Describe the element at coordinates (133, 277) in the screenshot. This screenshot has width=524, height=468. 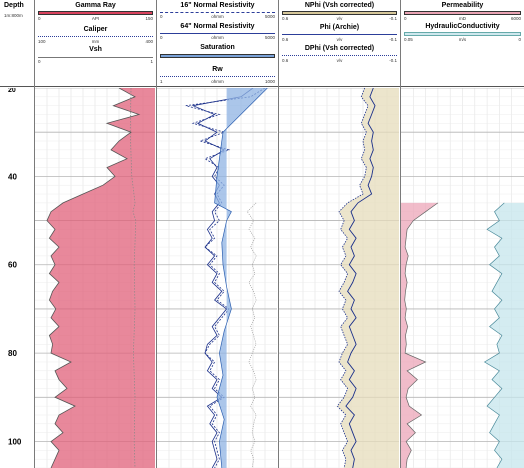
I see `caliper-curve` at that location.